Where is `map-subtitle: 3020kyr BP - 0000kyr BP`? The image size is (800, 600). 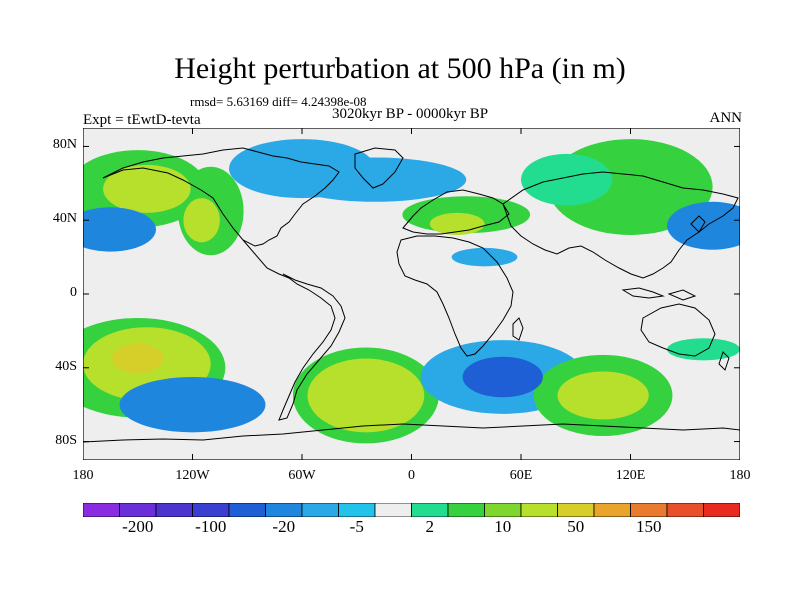
map-subtitle: 3020kyr BP - 0000kyr BP is located at coordinates (410, 114).